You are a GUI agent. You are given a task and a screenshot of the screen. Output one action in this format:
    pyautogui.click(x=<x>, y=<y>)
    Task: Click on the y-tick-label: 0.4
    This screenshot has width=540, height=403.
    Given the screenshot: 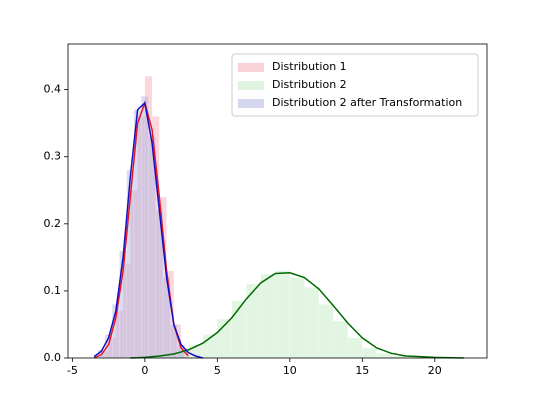 What is the action you would take?
    pyautogui.click(x=53, y=89)
    